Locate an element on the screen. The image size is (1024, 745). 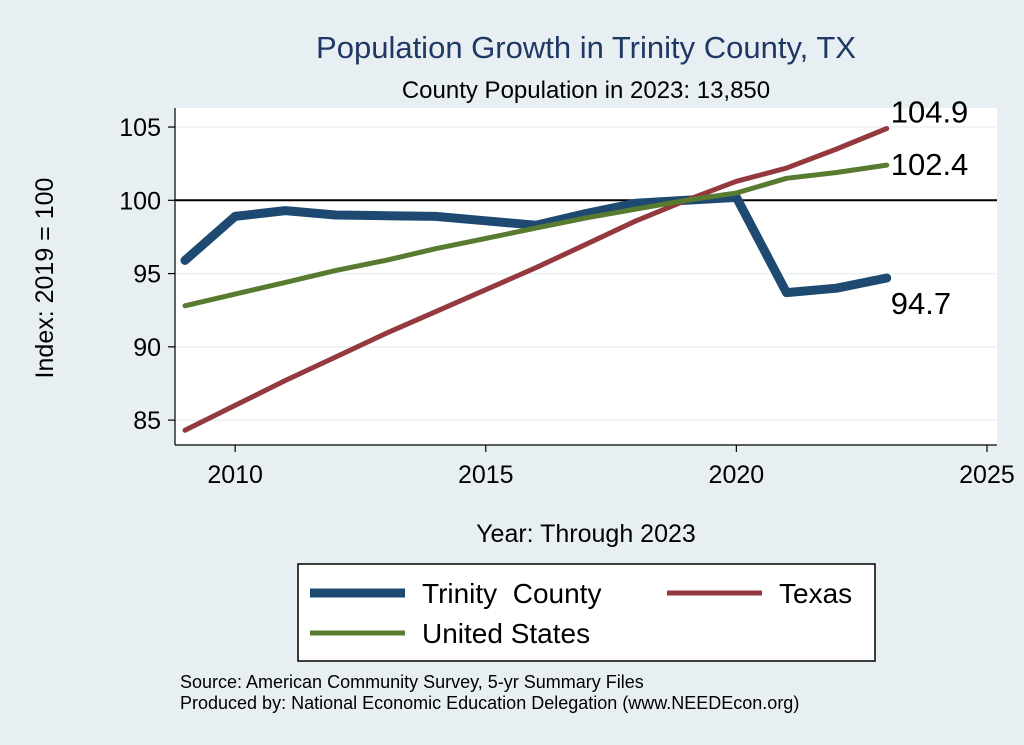
end-label-united-states: 102.4 is located at coordinates (930, 164).